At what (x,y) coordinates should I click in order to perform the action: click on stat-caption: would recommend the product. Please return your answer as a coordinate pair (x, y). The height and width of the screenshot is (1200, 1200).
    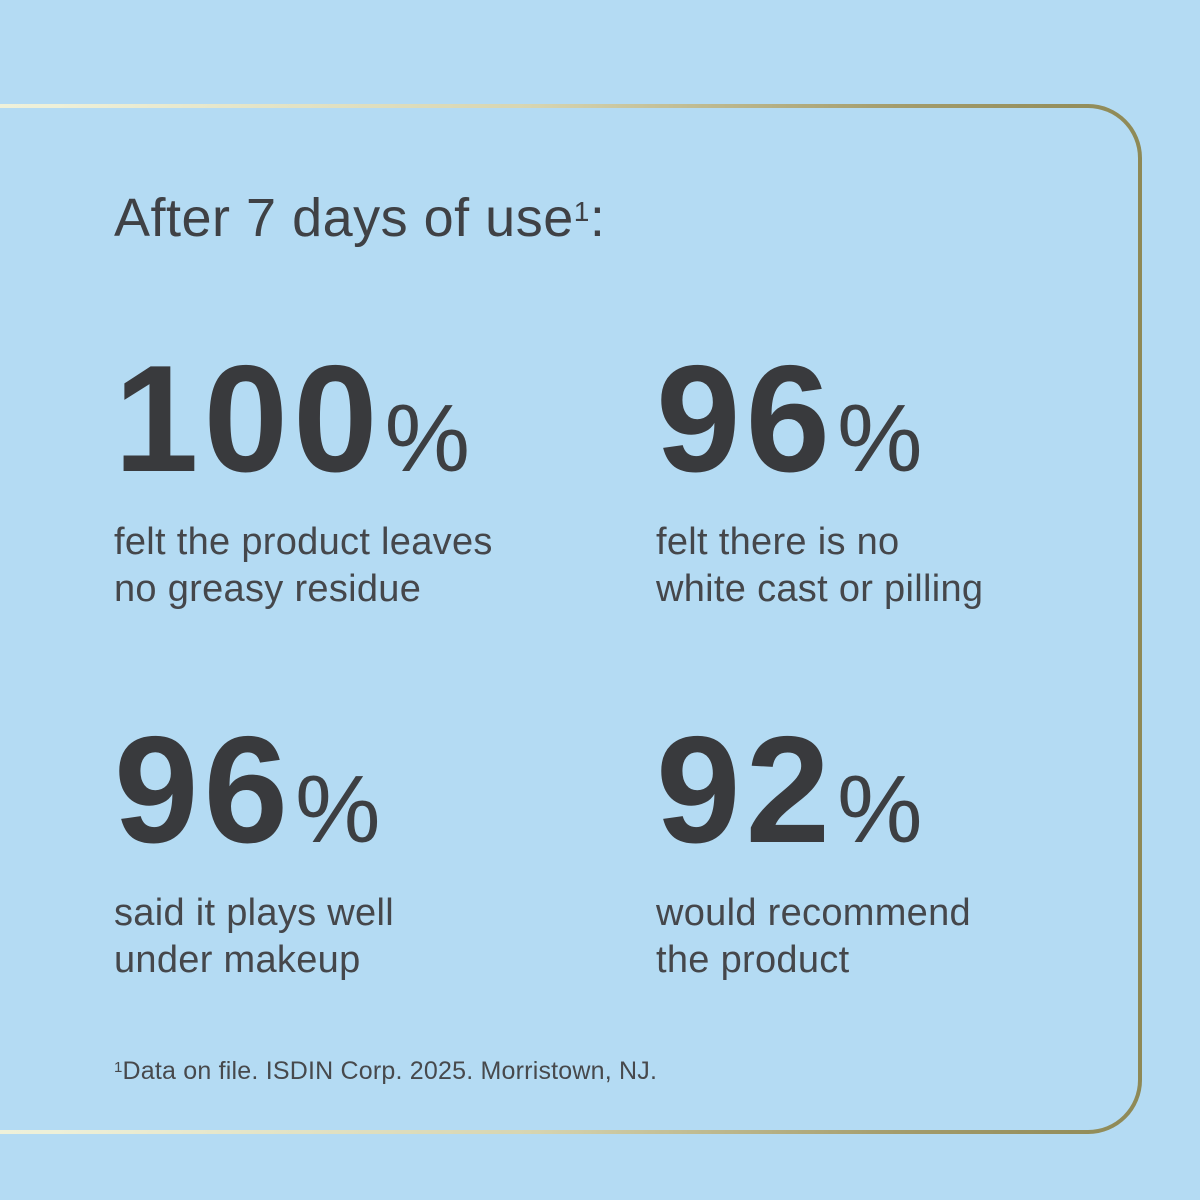
    Looking at the image, I should click on (813, 936).